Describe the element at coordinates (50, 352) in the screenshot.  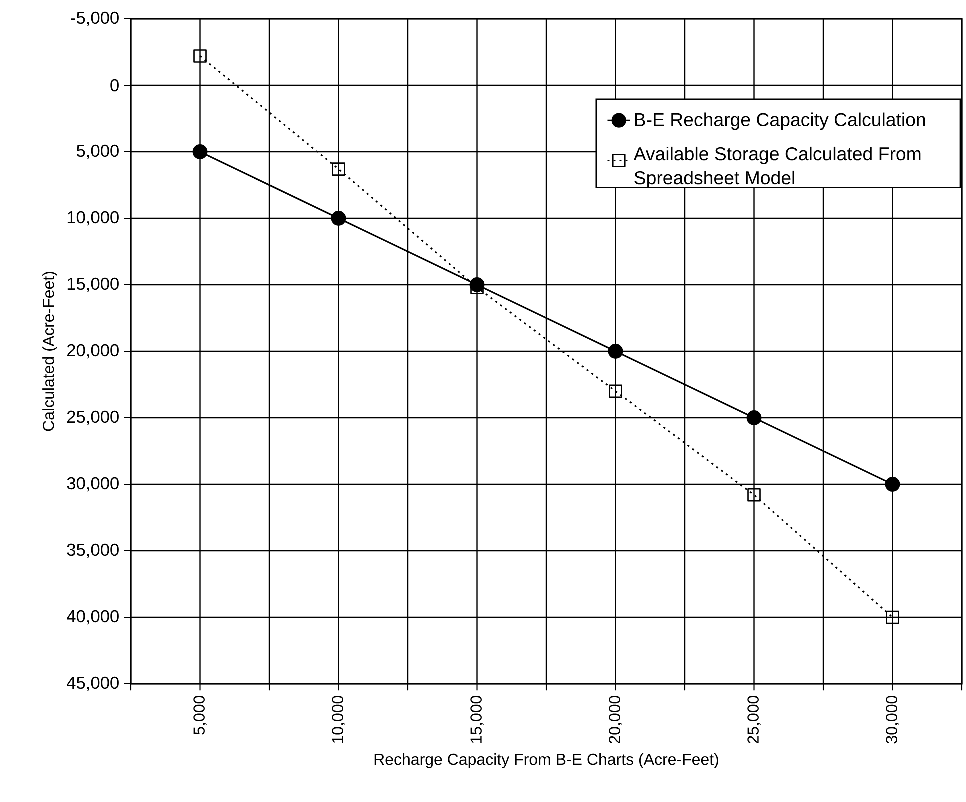
I see `y-axis-title: Calculated (Acre-Feet)` at that location.